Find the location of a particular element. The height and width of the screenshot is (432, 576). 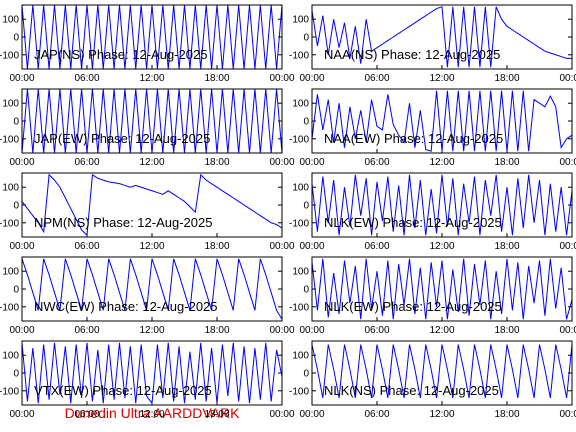

footer: Dunedin Ultra AARDDVARK is located at coordinates (152, 413).